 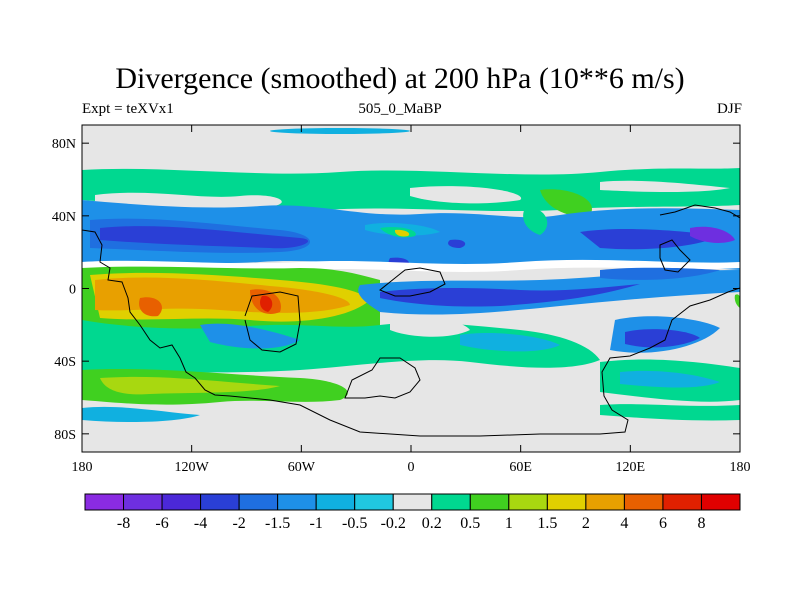 I want to click on colorbar-label: 6, so click(x=663, y=523).